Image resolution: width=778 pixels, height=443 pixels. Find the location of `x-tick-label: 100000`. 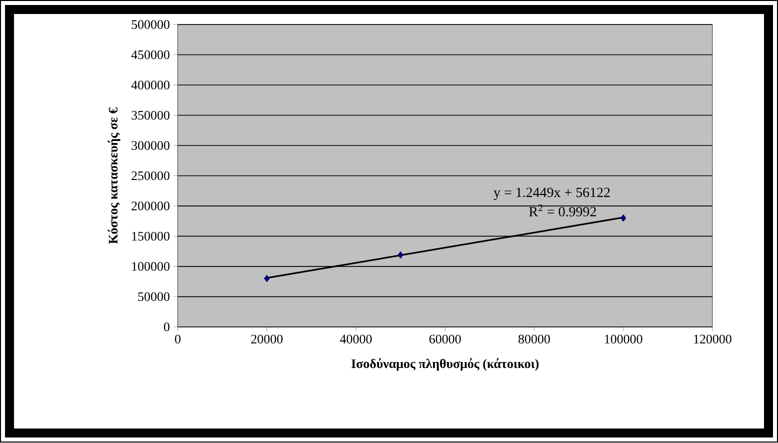

x-tick-label: 100000 is located at coordinates (623, 339).